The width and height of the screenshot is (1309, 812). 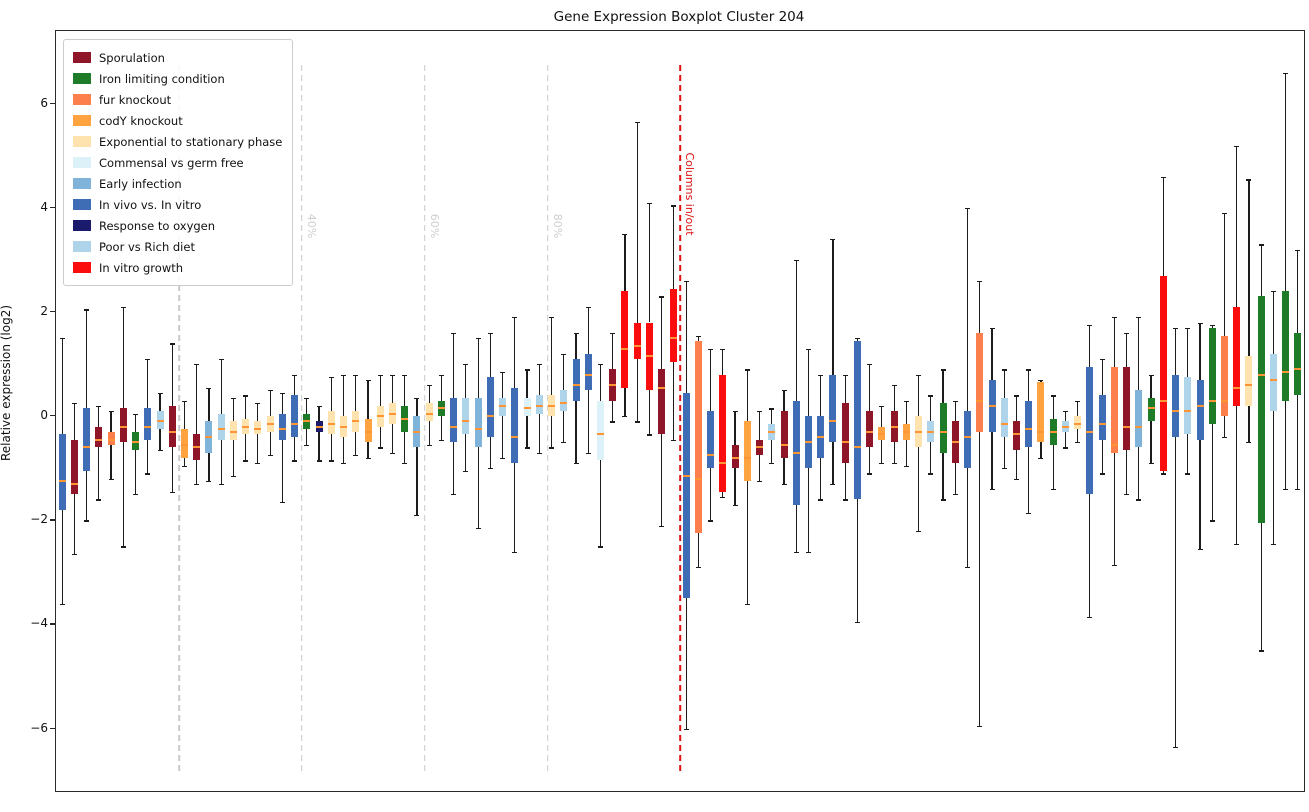 What do you see at coordinates (179, 418) in the screenshot?
I see `threshold-line` at bounding box center [179, 418].